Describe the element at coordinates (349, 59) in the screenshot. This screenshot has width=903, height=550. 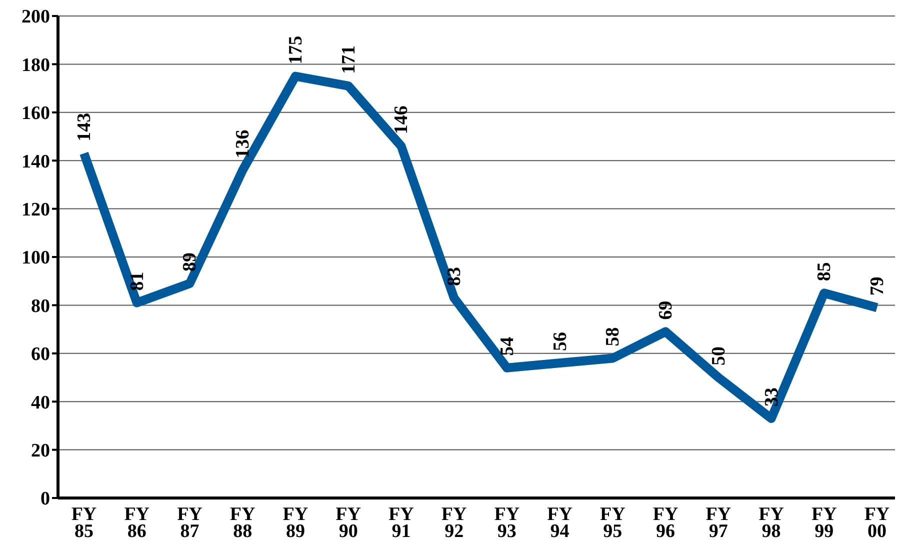
I see `data-label: 171` at that location.